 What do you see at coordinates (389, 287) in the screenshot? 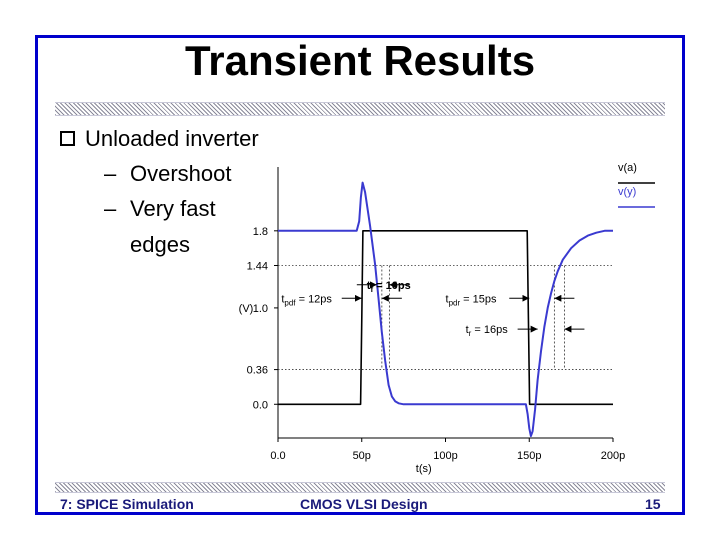
I see `annotation-label: tf = 10ps` at bounding box center [389, 287].